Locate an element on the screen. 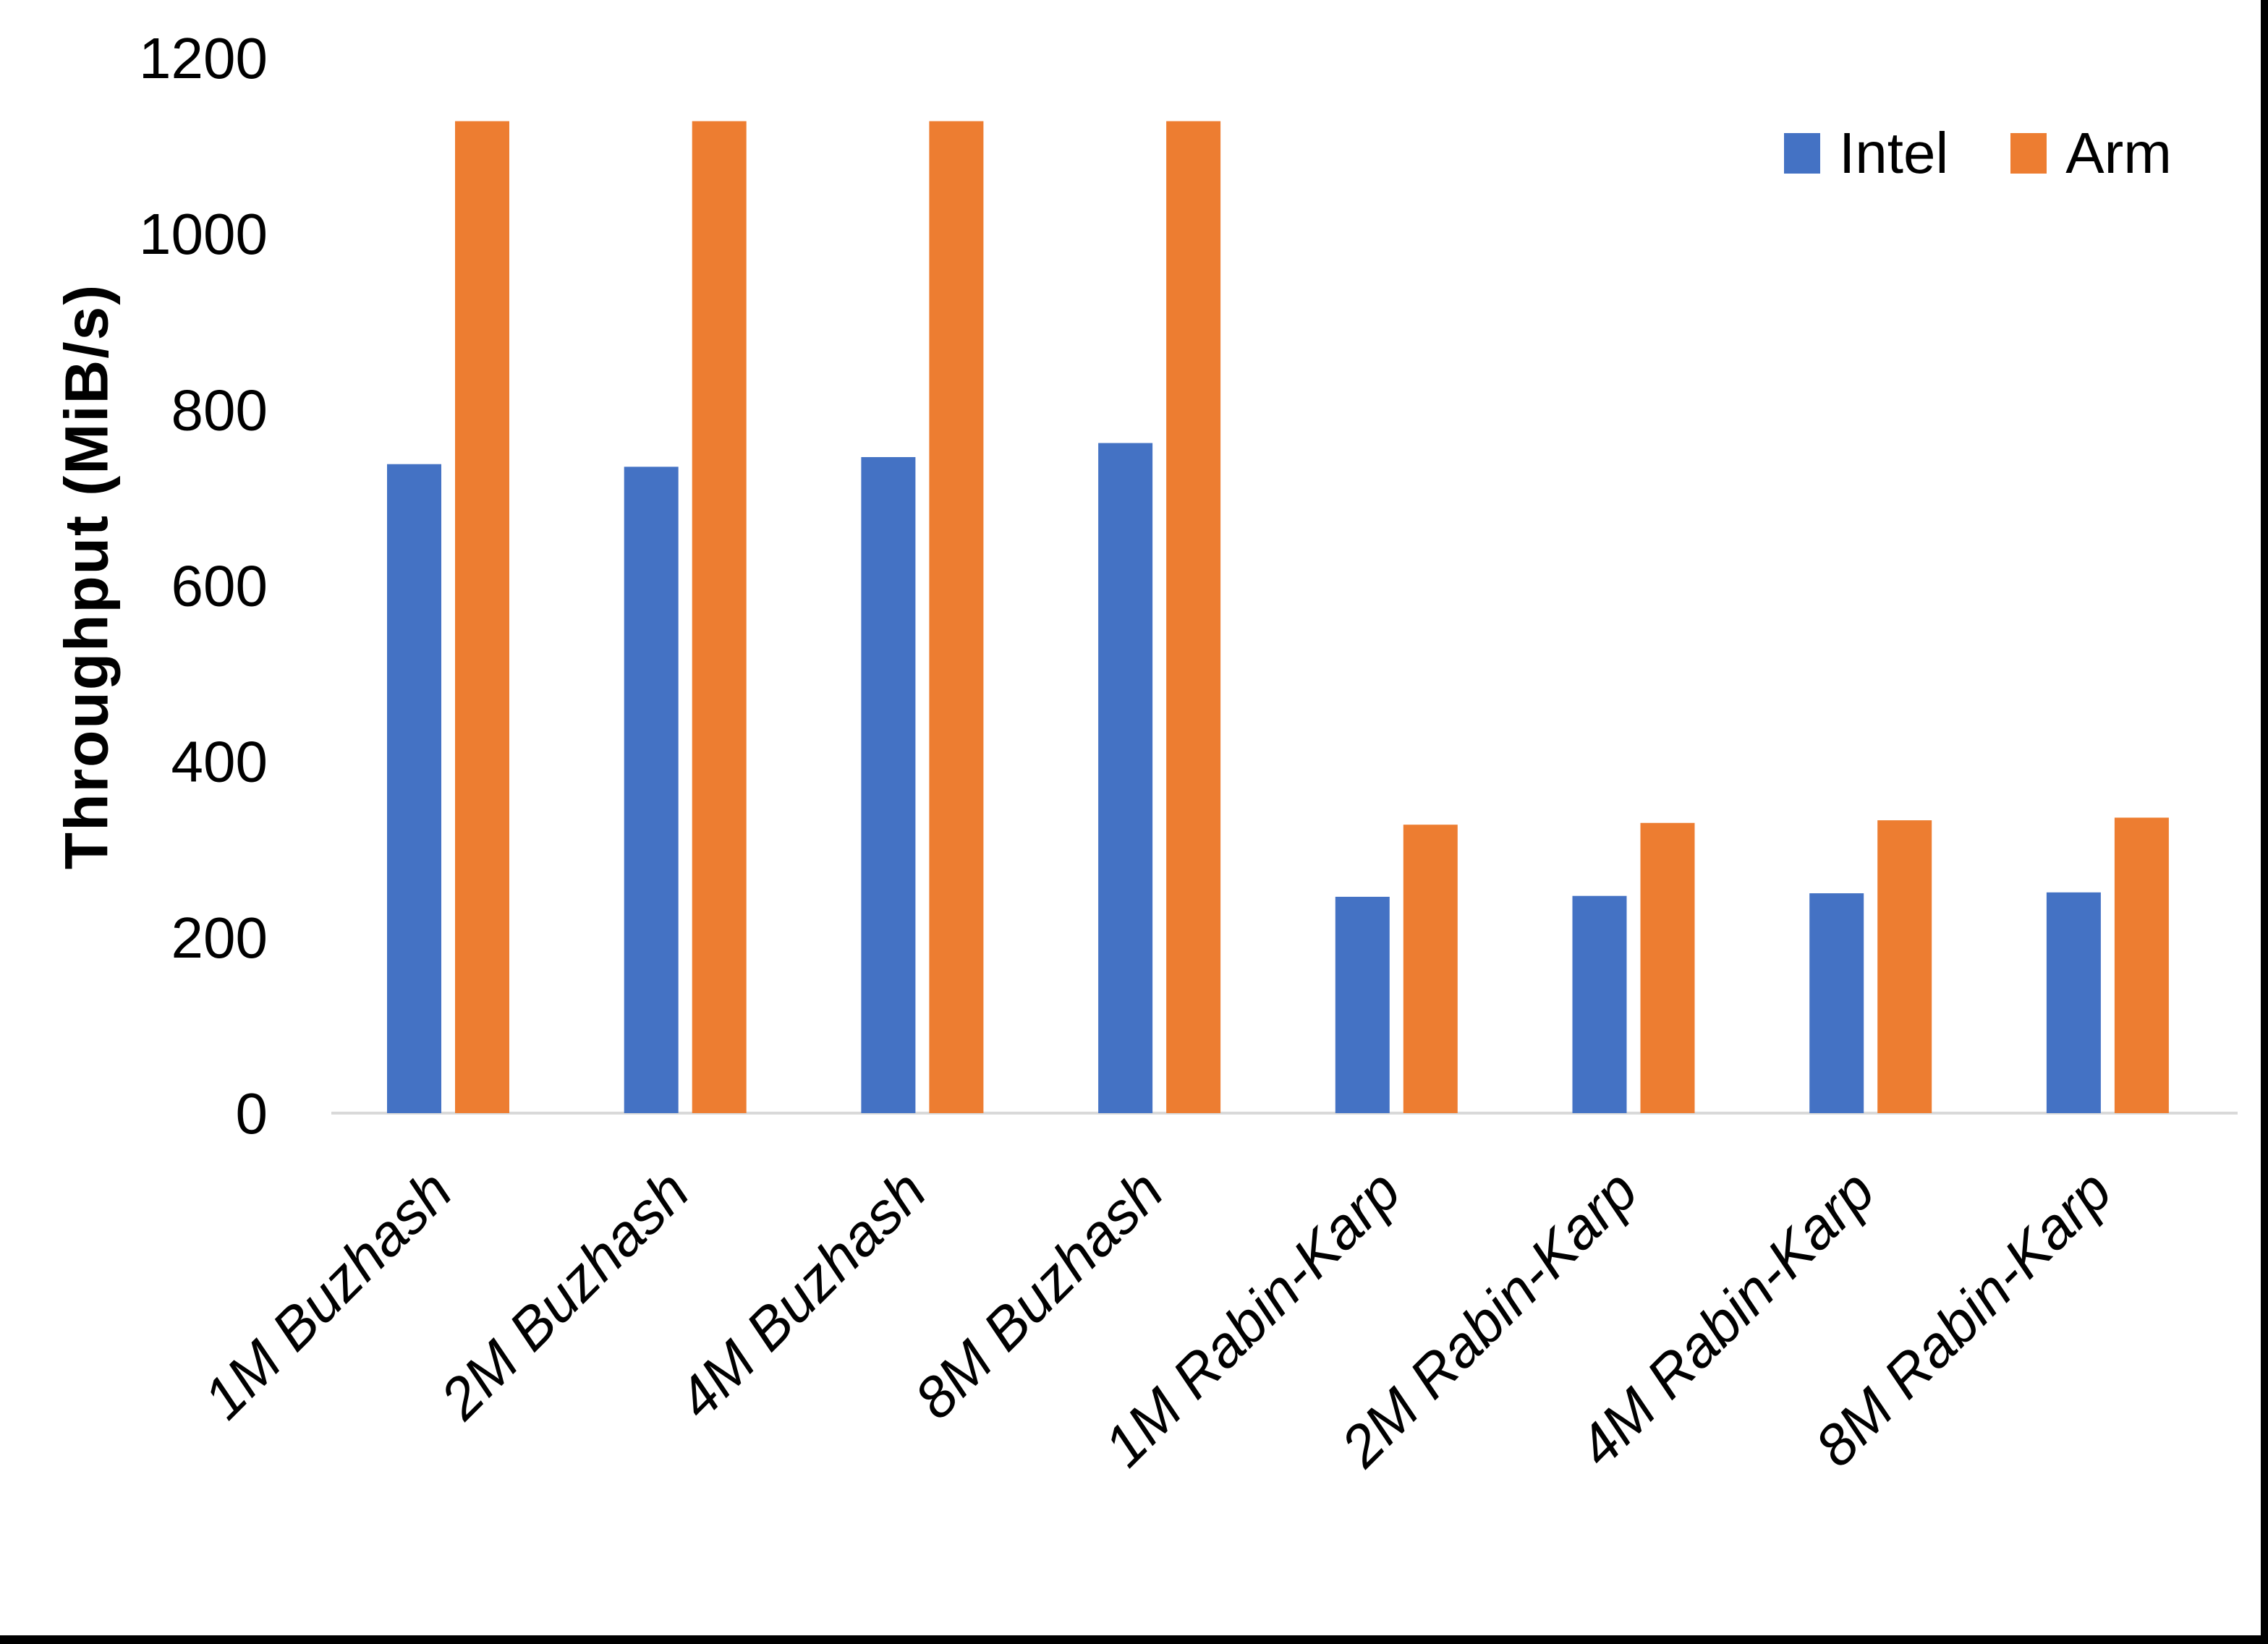  y-tick-label: 200 is located at coordinates (219, 938).